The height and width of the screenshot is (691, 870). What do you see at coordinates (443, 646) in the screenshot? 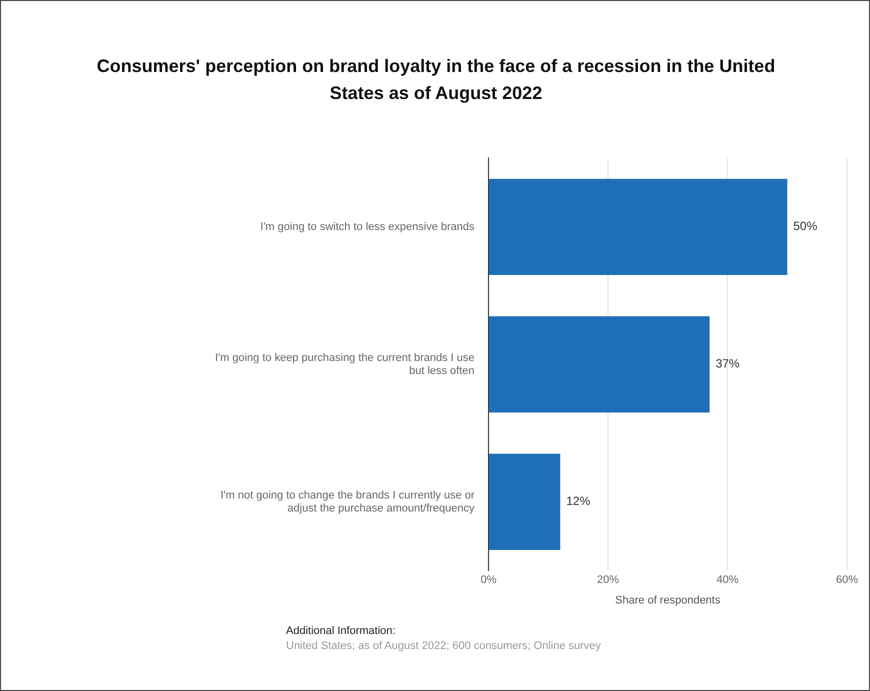
I see `text: United States; as of August 2022; 600 consumers; Online survey` at bounding box center [443, 646].